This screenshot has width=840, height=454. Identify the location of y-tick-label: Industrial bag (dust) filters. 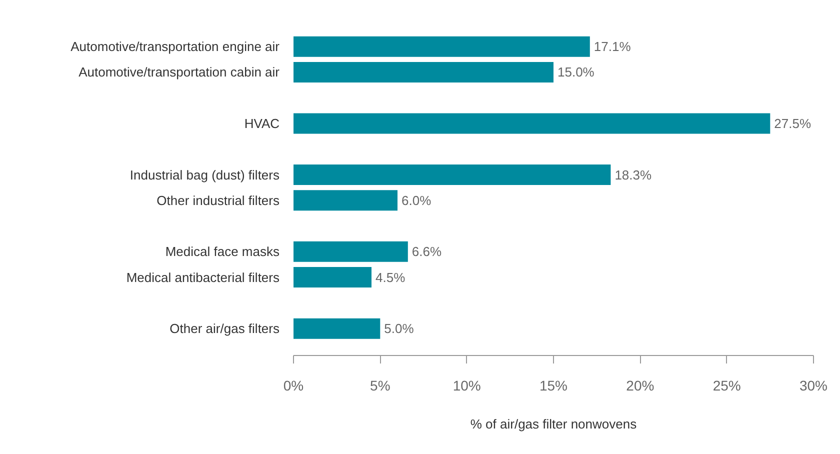
(205, 174).